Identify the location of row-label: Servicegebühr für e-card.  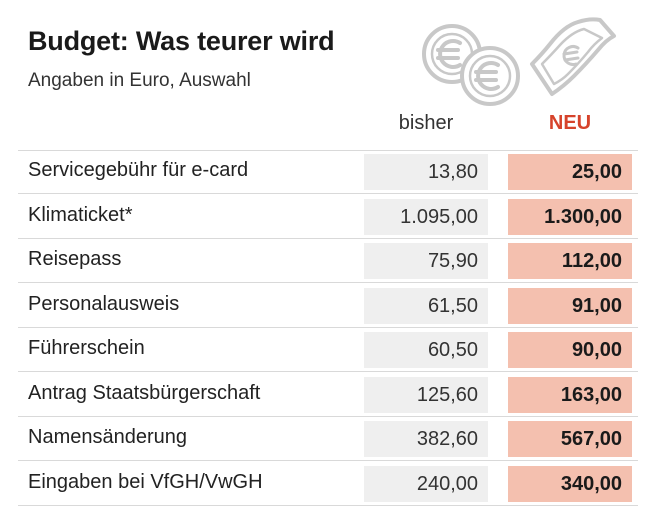
(138, 170).